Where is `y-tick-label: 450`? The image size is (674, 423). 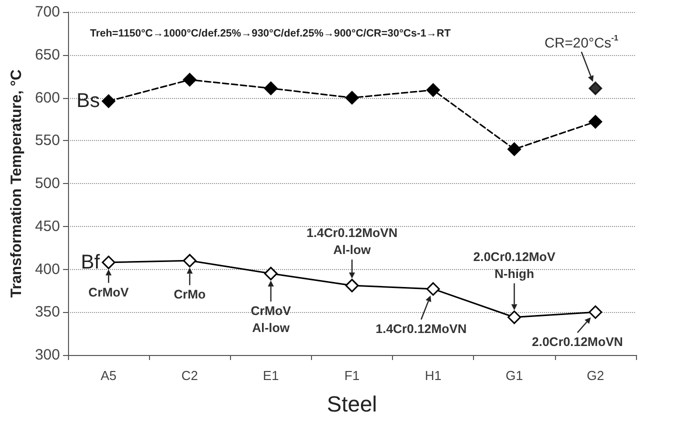 y-tick-label: 450 is located at coordinates (47, 226).